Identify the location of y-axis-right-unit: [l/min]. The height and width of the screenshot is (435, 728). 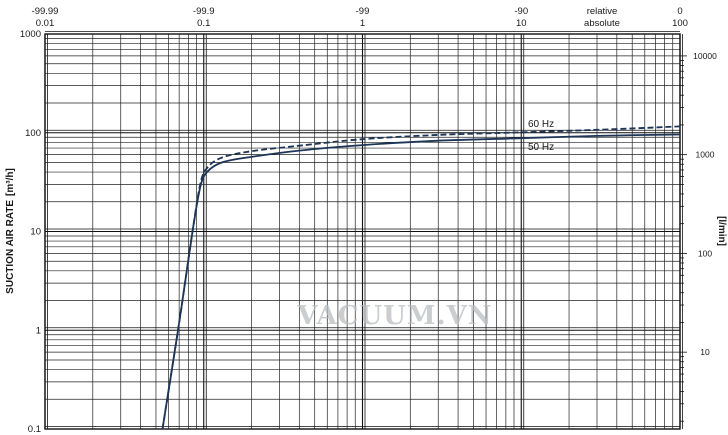
(721, 231).